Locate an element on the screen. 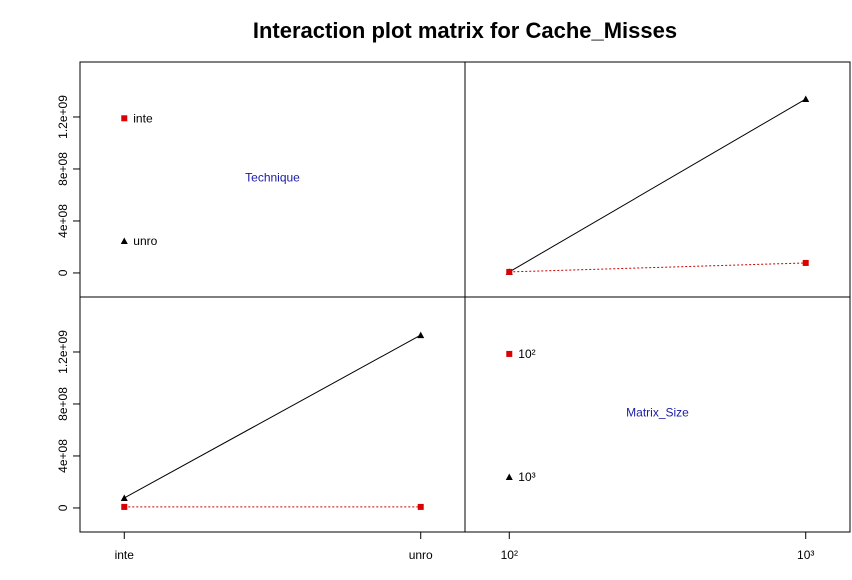  legend-label: inte is located at coordinates (143, 118).